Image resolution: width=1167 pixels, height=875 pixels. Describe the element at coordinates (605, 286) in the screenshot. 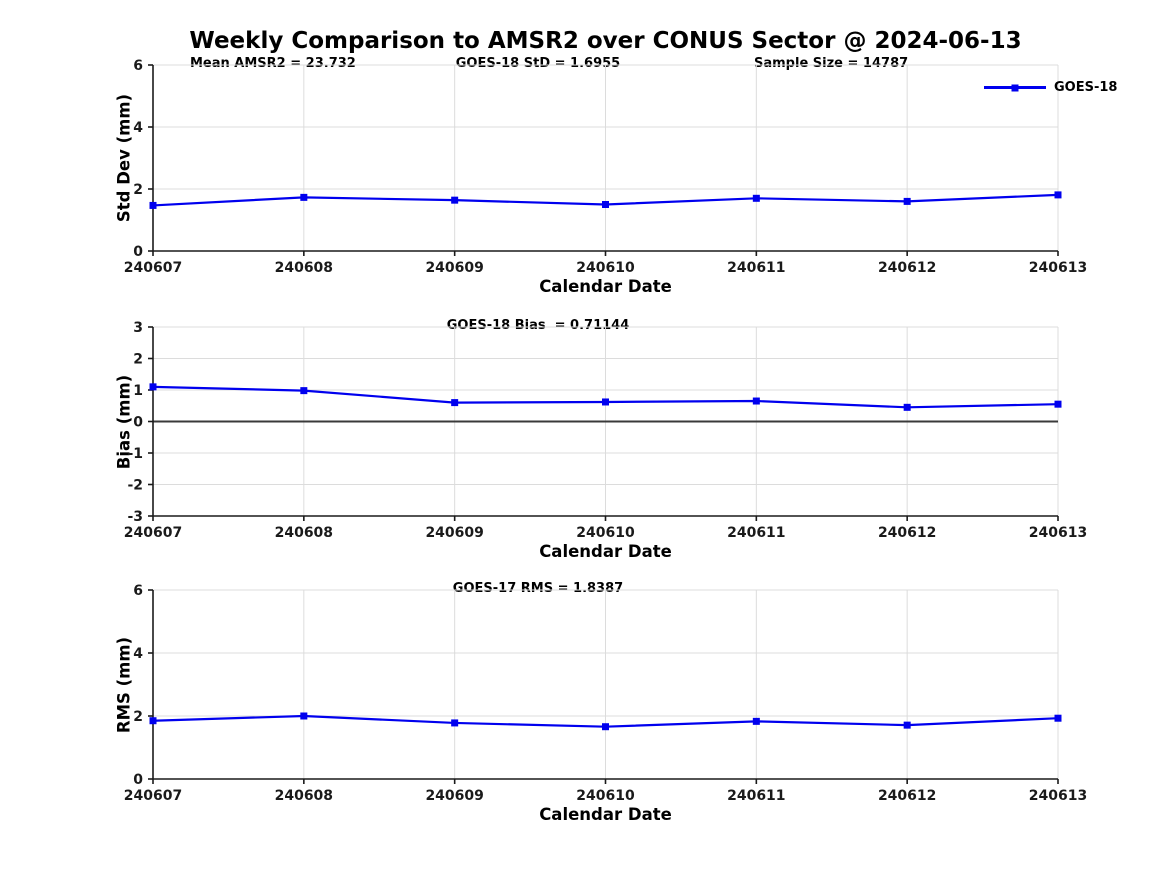

I see `stddev-x-axis-label: Calendar Date` at that location.